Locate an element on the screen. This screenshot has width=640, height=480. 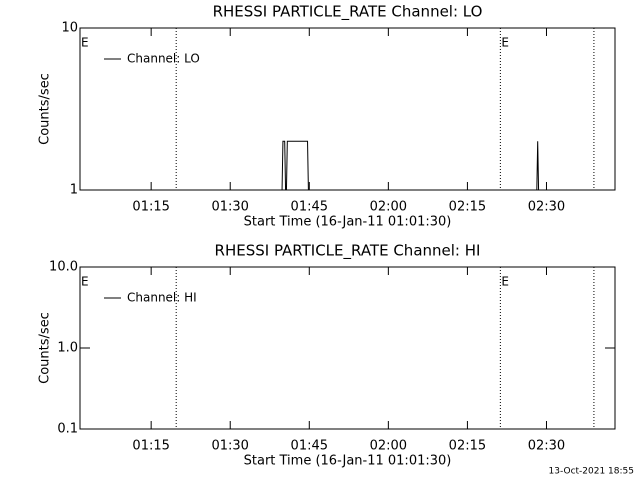
legend-label: Channel: HI is located at coordinates (162, 298).